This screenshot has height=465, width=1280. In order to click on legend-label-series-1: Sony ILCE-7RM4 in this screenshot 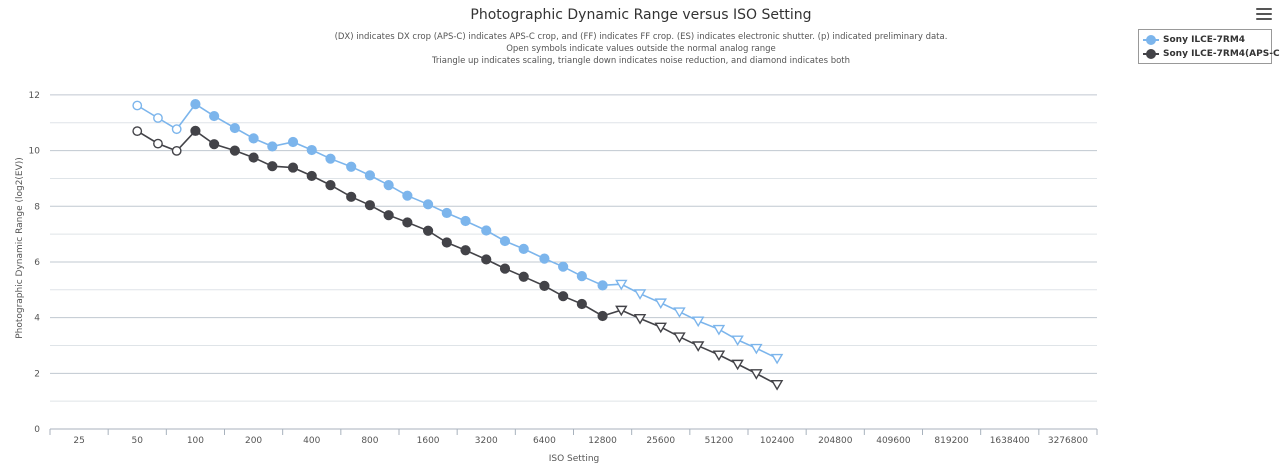, I will do `click(1204, 40)`.